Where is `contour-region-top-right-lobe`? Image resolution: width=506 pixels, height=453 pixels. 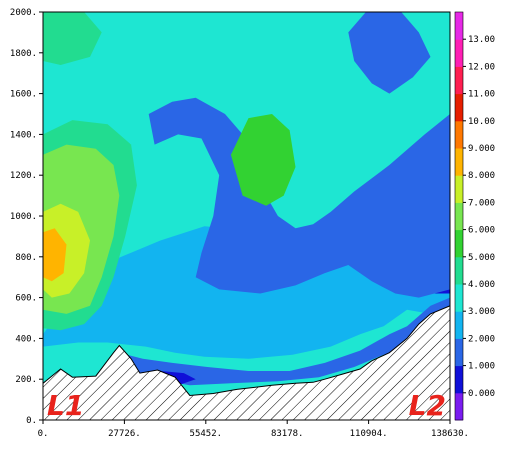
contour-region-top-right-lobe is located at coordinates (72, 38).